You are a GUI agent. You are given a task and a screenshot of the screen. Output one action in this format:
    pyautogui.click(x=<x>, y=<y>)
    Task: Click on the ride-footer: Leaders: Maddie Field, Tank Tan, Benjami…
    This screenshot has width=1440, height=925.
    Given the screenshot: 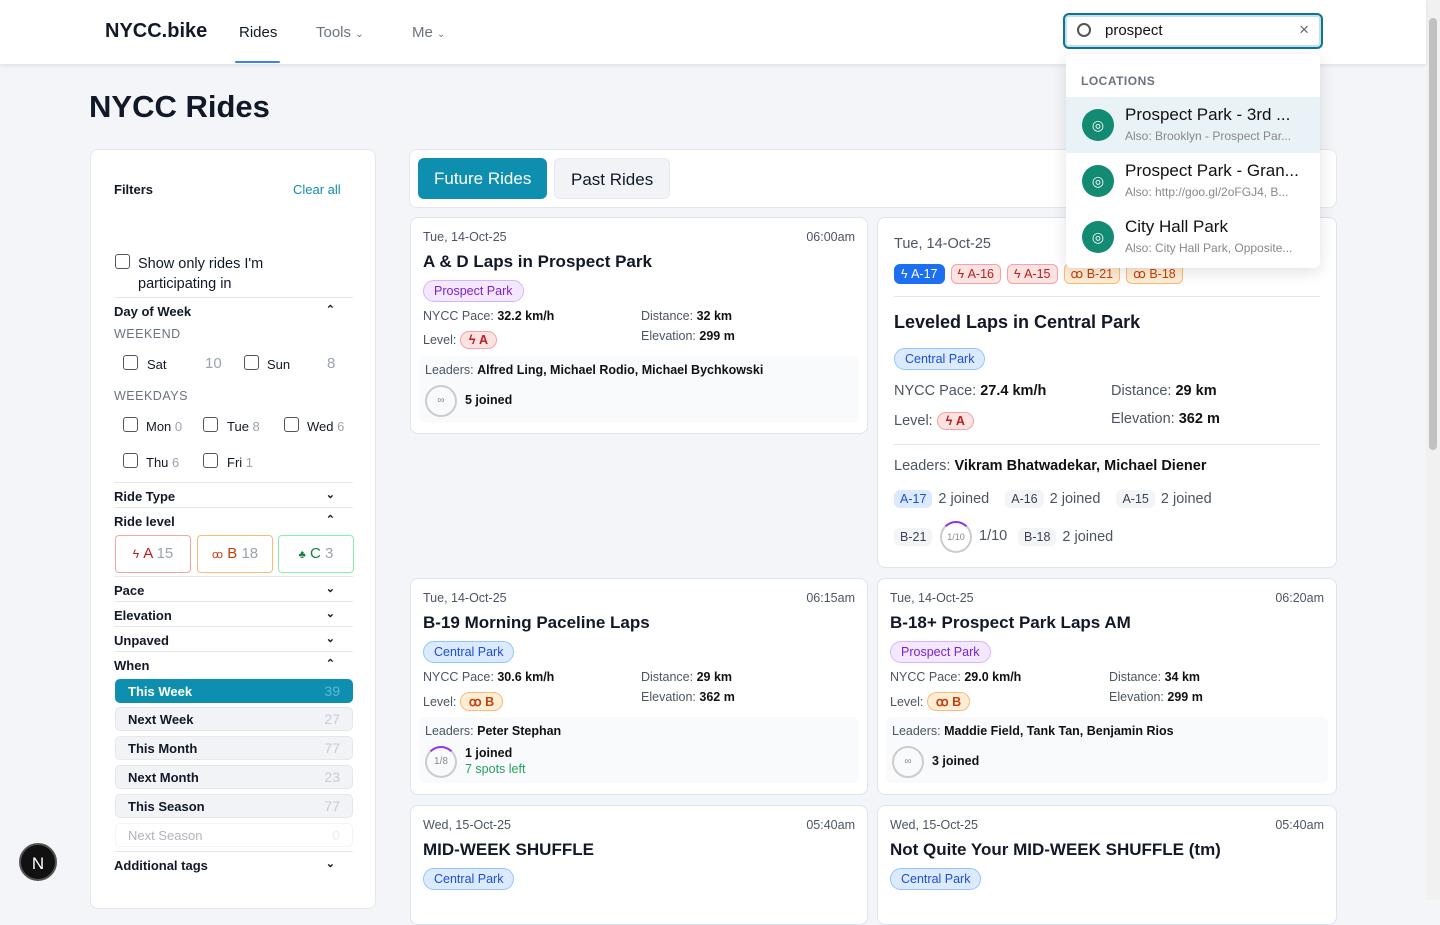 What is the action you would take?
    pyautogui.click(x=1107, y=750)
    